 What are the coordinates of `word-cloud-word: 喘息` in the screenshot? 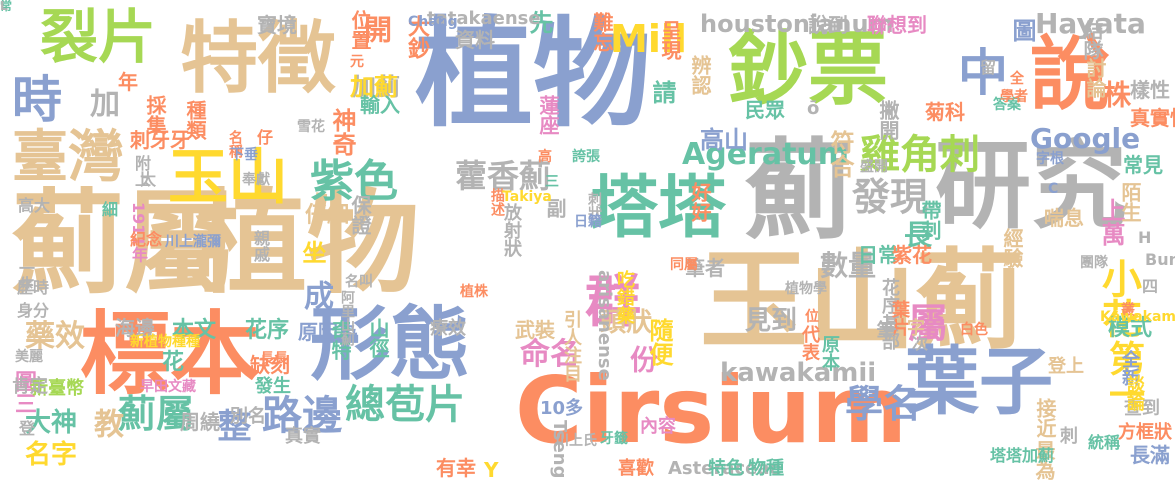 It's located at (1064, 218).